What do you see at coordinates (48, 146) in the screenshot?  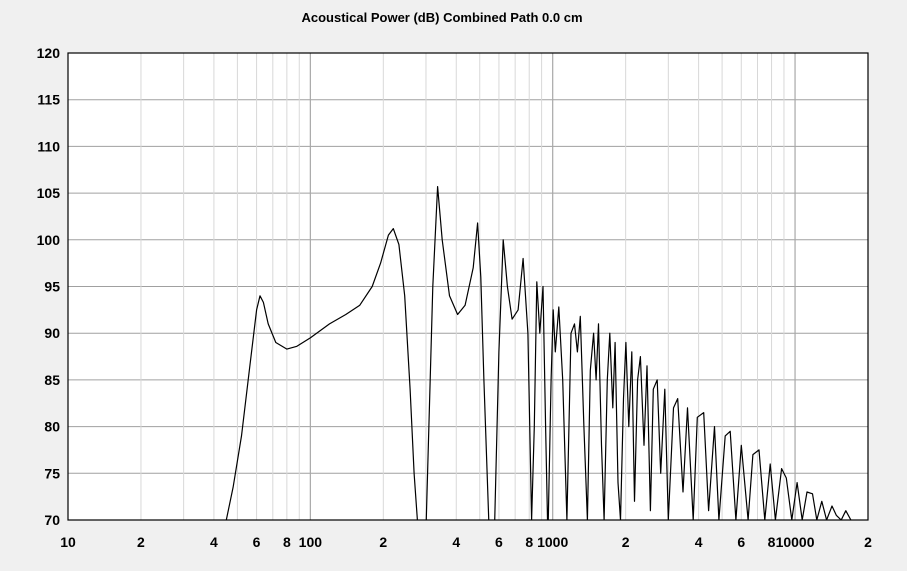 I see `y-tick-label: 110` at bounding box center [48, 146].